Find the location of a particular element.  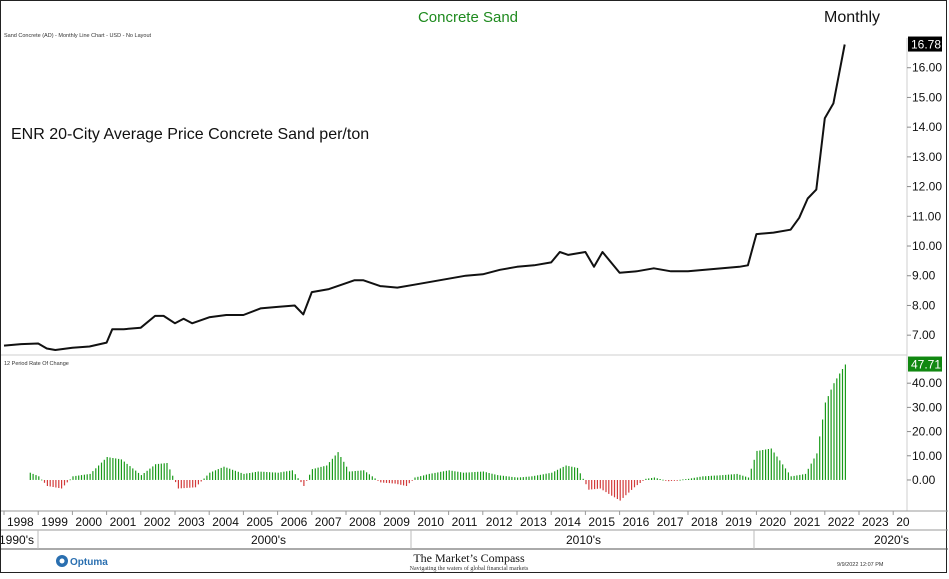

x-year-label: 20 is located at coordinates (903, 522).